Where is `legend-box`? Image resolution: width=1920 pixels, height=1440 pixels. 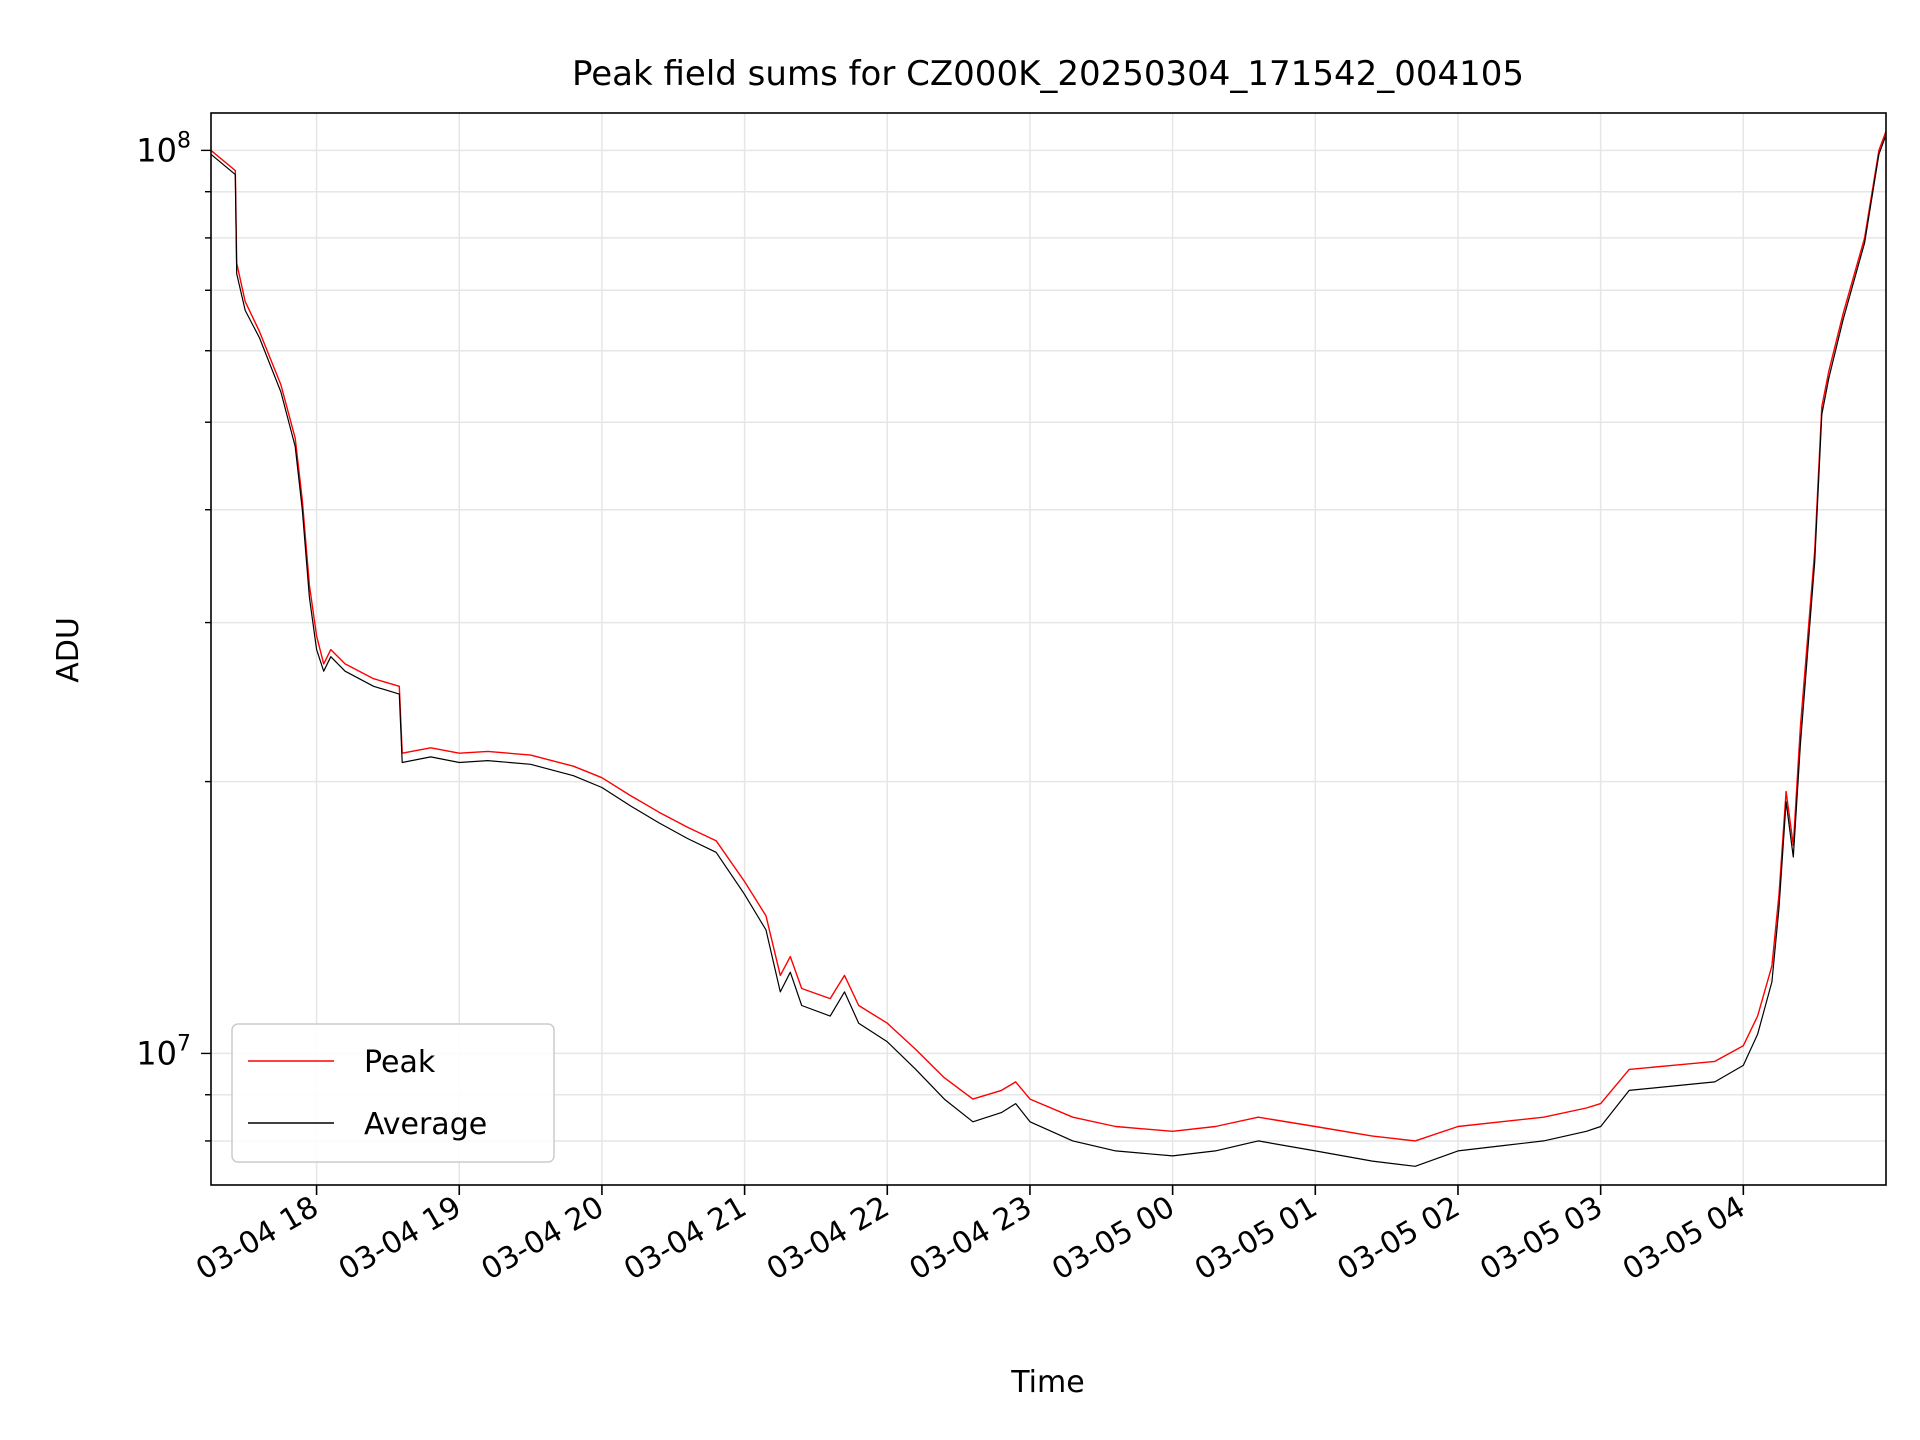
legend-box is located at coordinates (393, 1093).